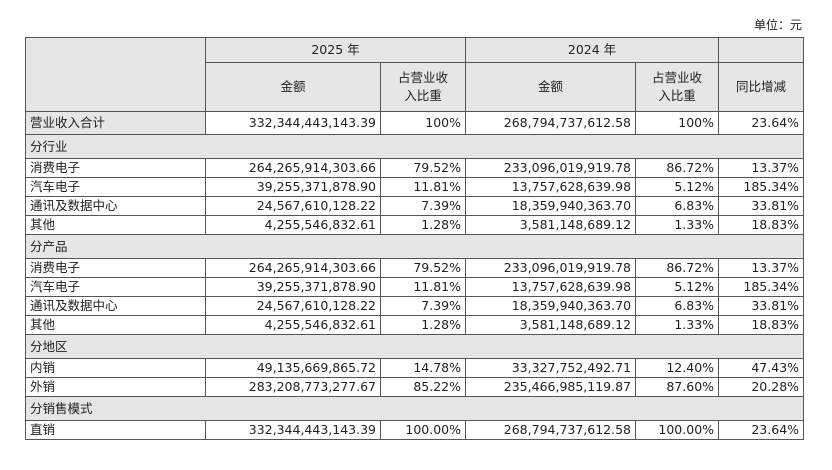 The height and width of the screenshot is (470, 832). I want to click on section-row: 分地区, so click(414, 346).